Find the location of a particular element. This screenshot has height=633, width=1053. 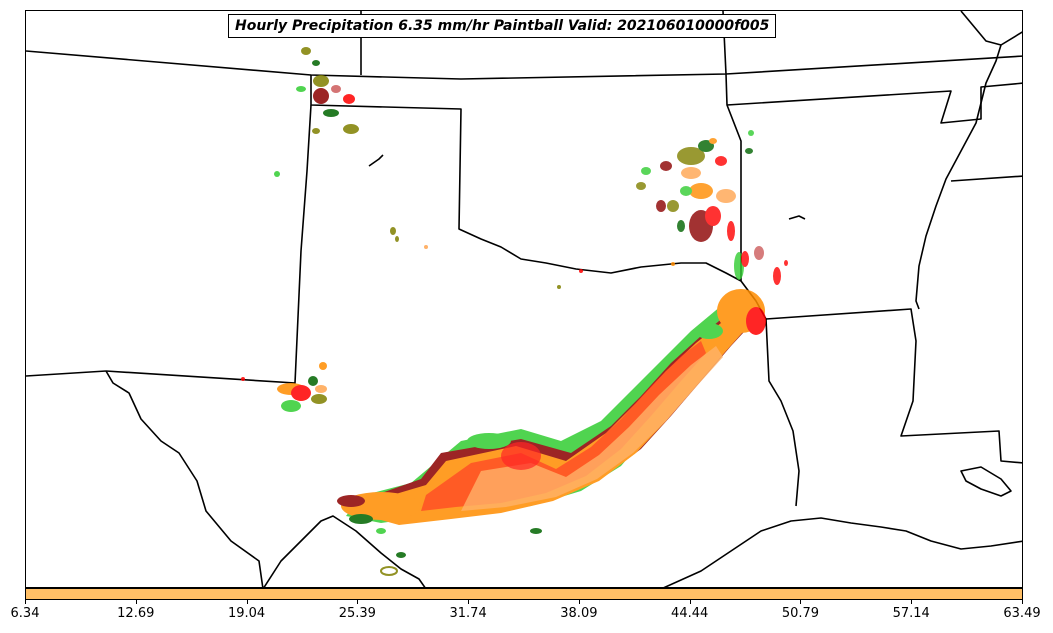

coast-detail is located at coordinates (986, 481).